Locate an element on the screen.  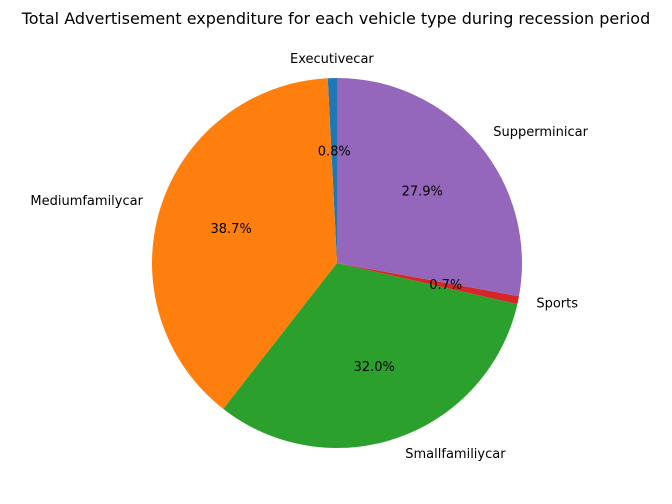
pie-slice-supperminicar is located at coordinates (429, 187).